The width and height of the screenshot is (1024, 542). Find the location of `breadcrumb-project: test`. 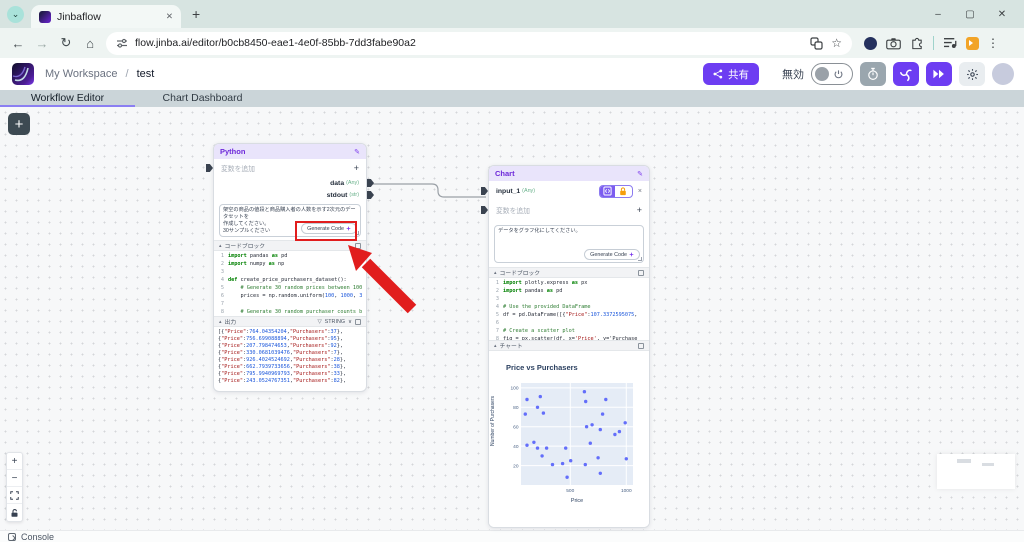

breadcrumb-project: test is located at coordinates (145, 74).